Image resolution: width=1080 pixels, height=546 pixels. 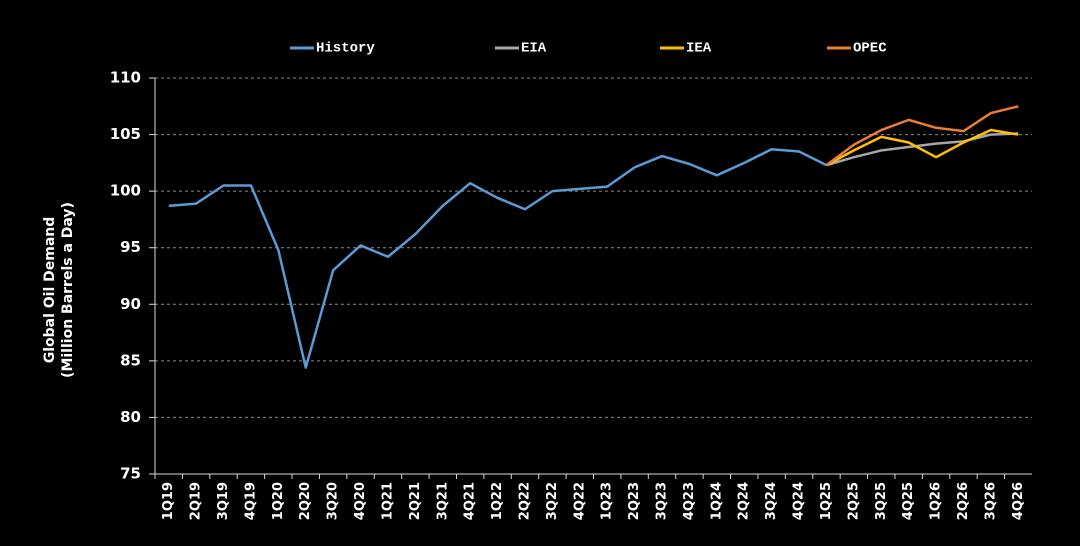 What do you see at coordinates (130, 474) in the screenshot?
I see `y-tick-label: 75` at bounding box center [130, 474].